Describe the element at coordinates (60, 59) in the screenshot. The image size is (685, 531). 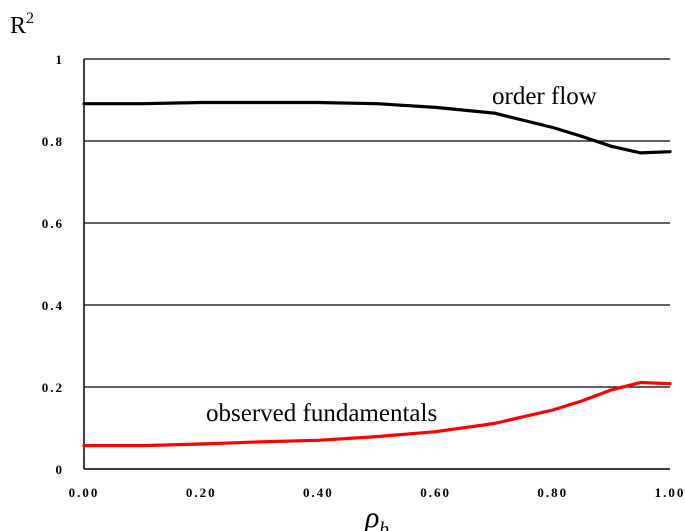
I see `y-tick-label: 1` at that location.